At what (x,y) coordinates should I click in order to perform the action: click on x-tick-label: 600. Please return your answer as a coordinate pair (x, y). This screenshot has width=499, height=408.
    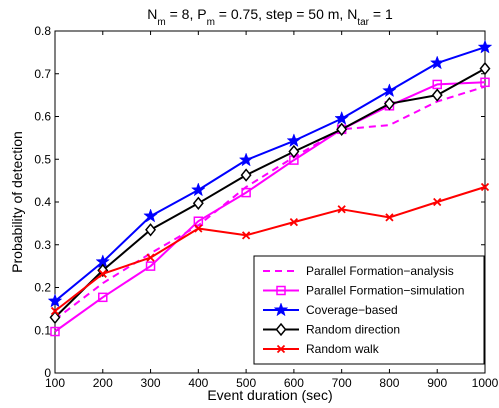
    Looking at the image, I should click on (294, 383).